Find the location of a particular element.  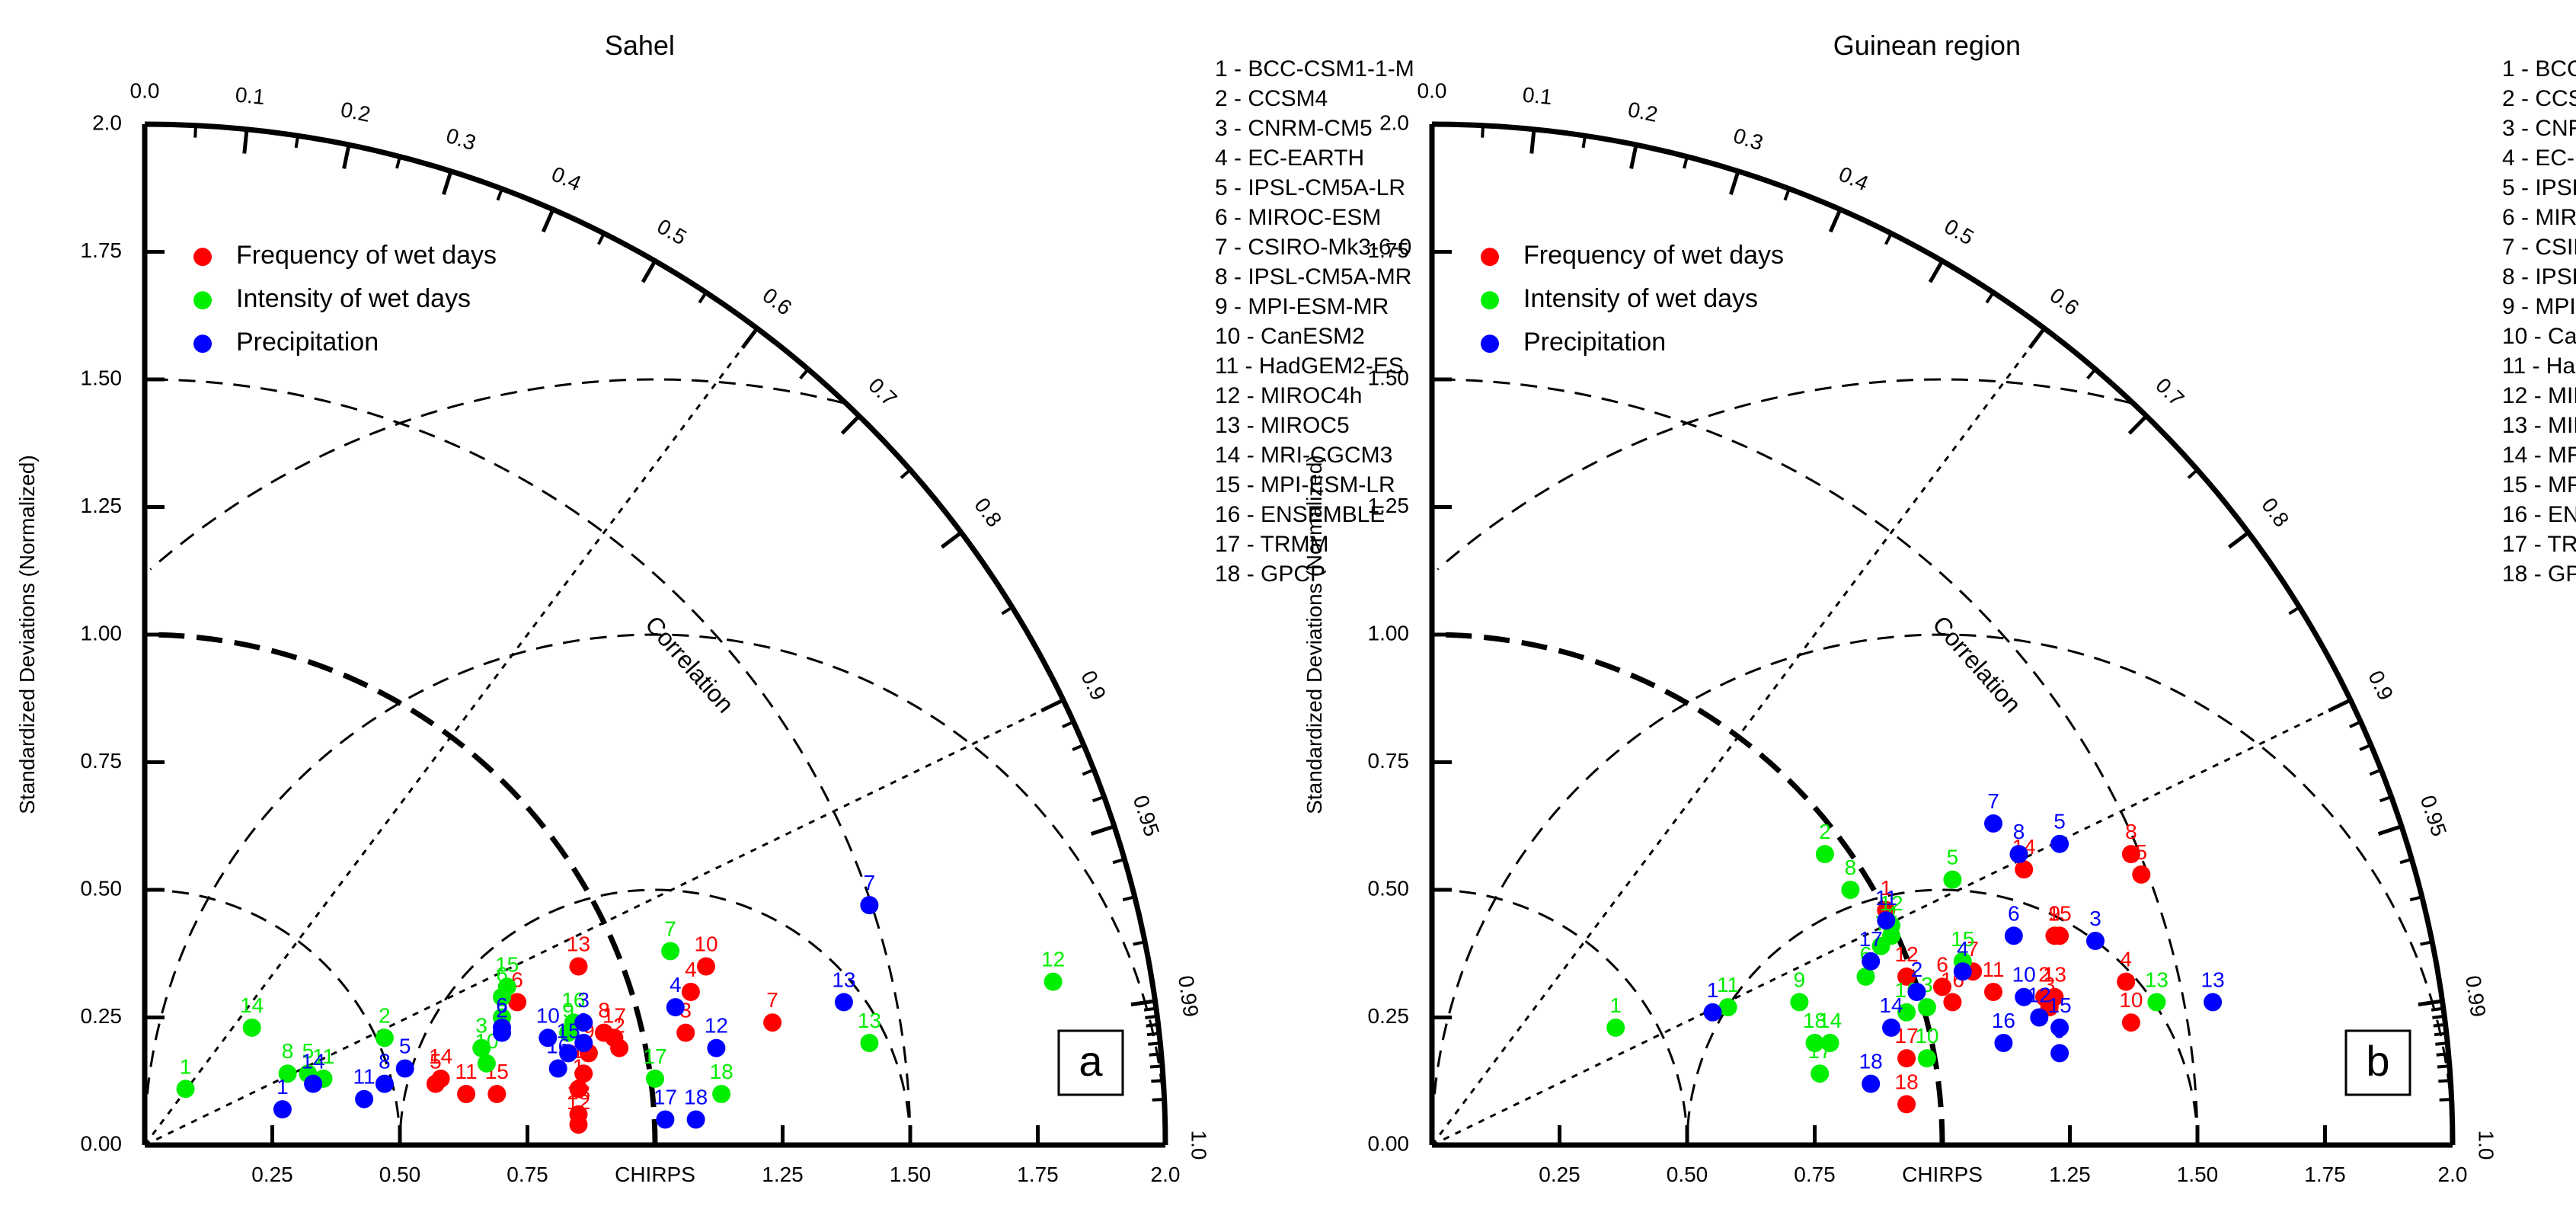

correlation-line is located at coordinates (604, 923).